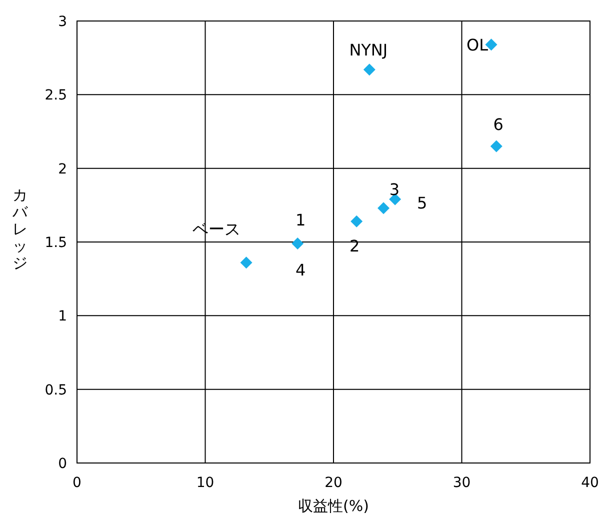 The width and height of the screenshot is (602, 516). Describe the element at coordinates (62, 22) in the screenshot. I see `y-tick-label: 3` at that location.